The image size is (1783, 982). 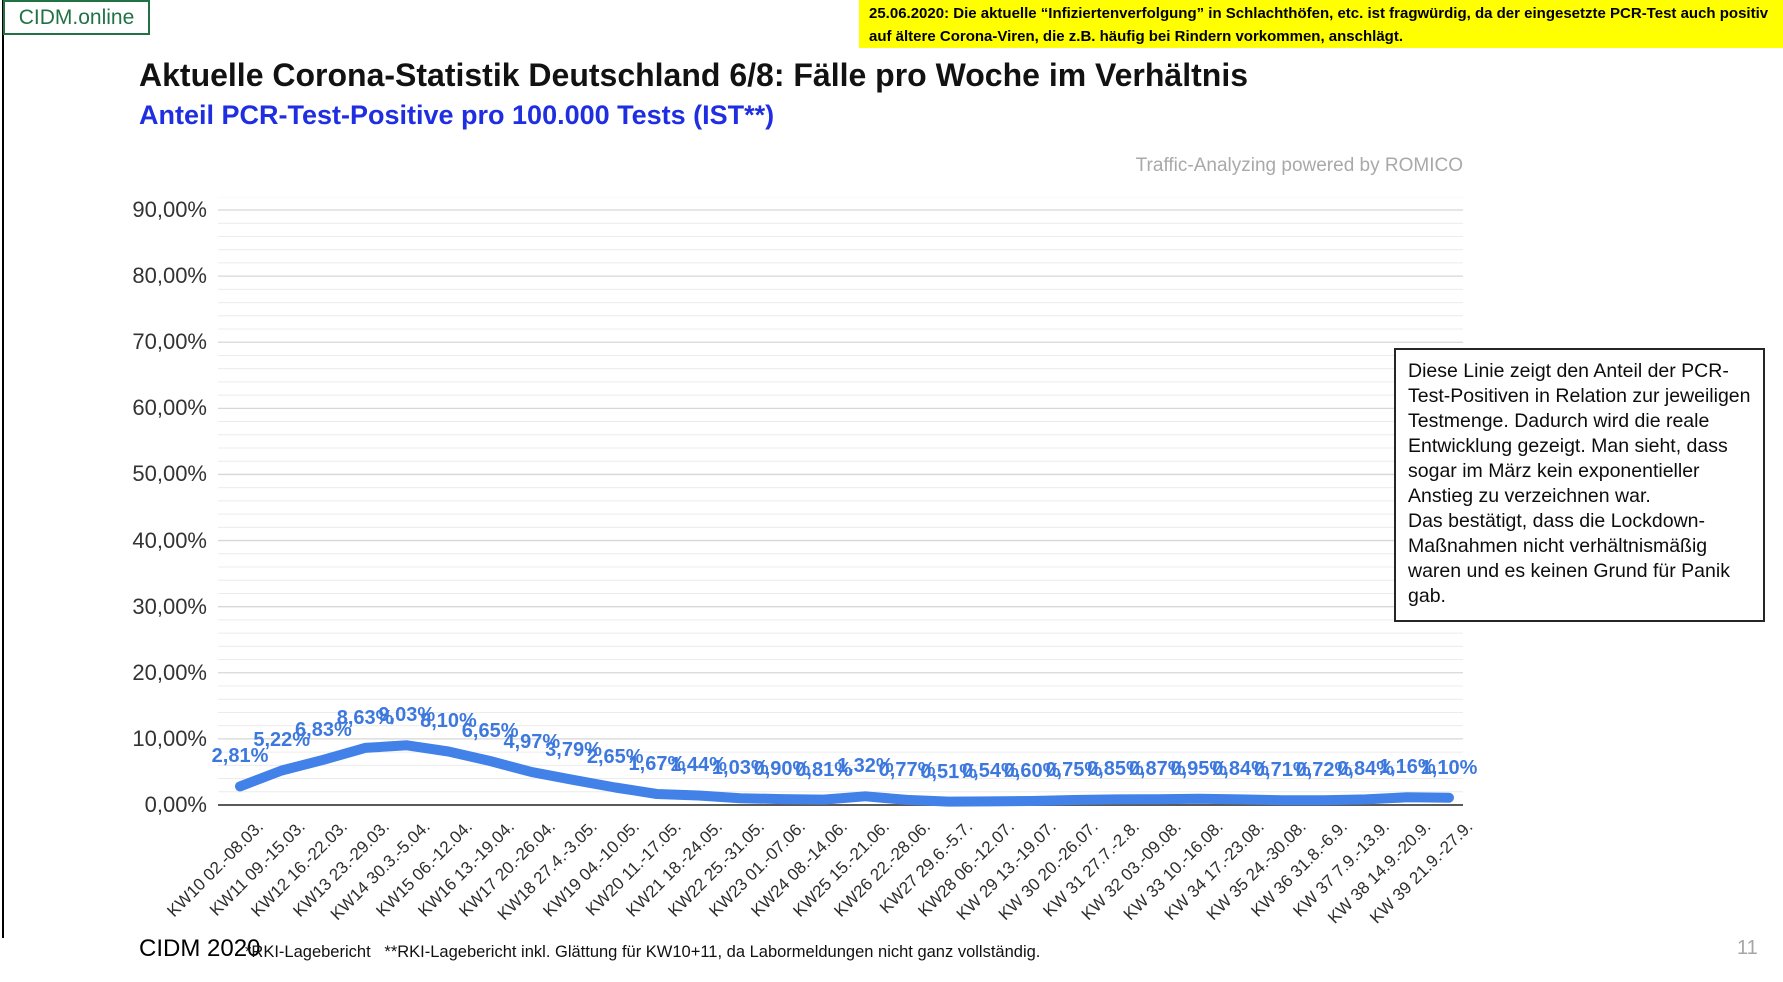 I want to click on y-axis-tick-label: 60,00%, so click(x=169, y=408).